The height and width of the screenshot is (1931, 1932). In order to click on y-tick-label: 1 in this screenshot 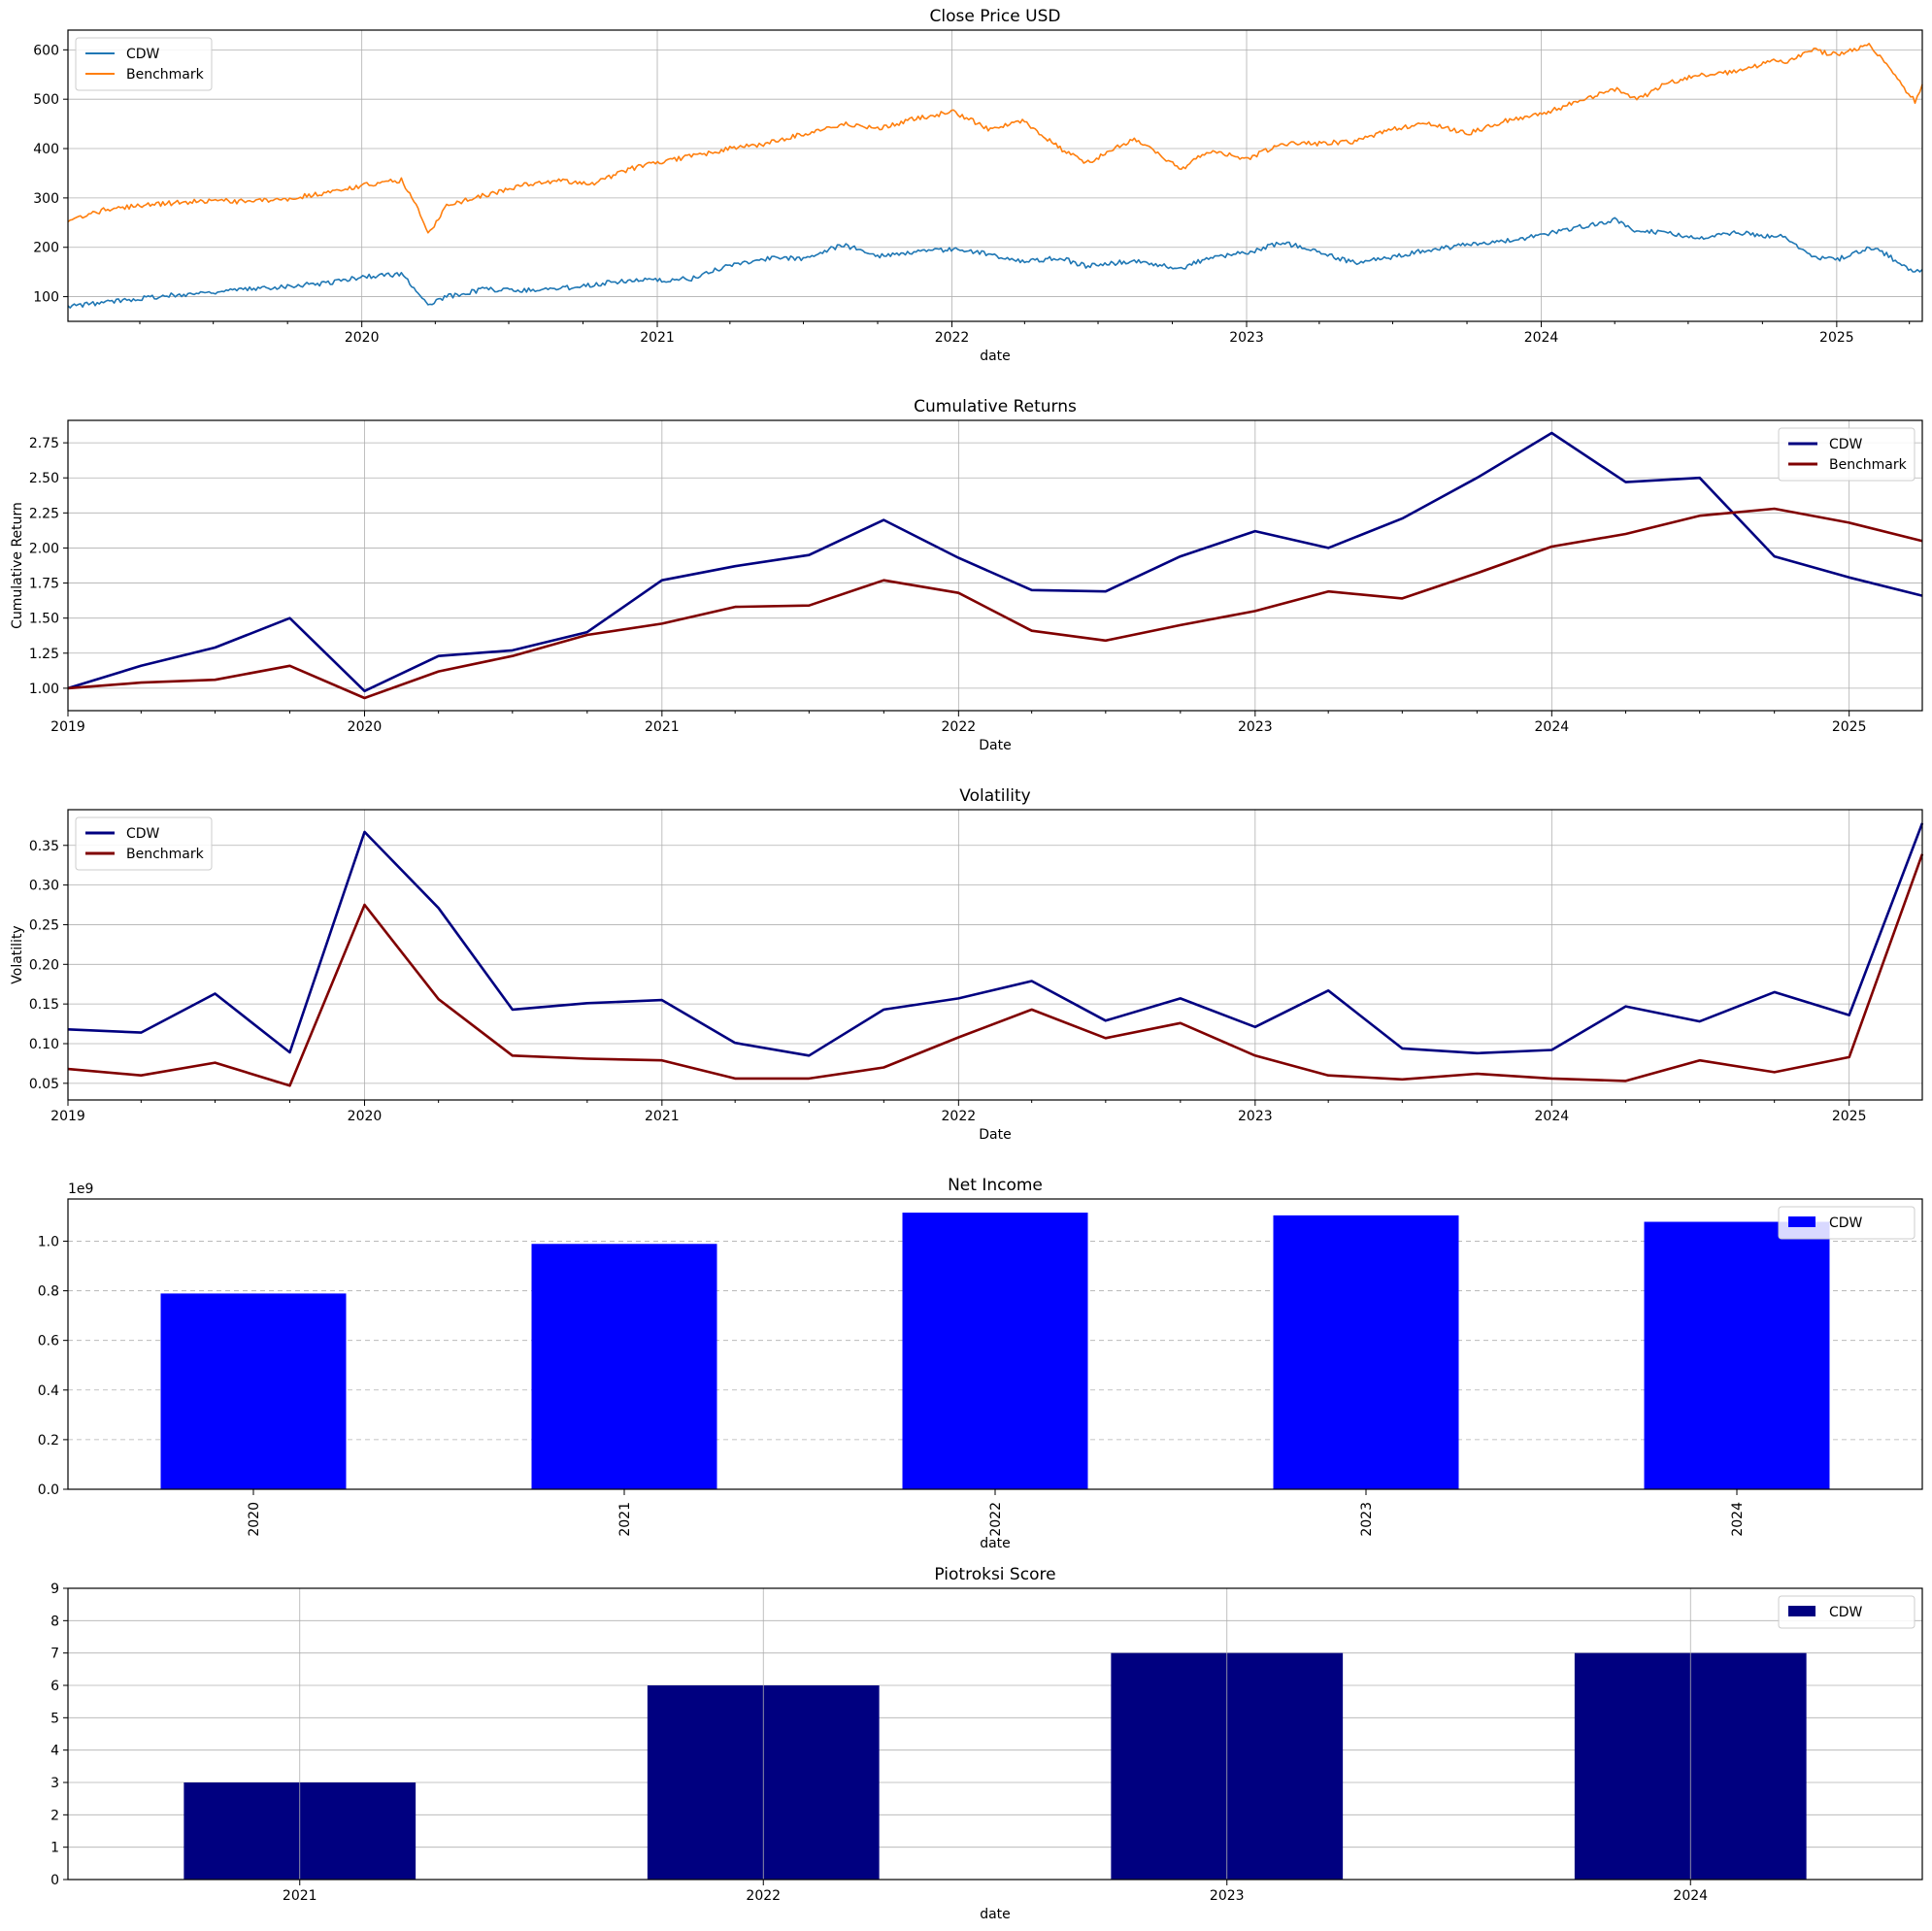, I will do `click(54, 1848)`.